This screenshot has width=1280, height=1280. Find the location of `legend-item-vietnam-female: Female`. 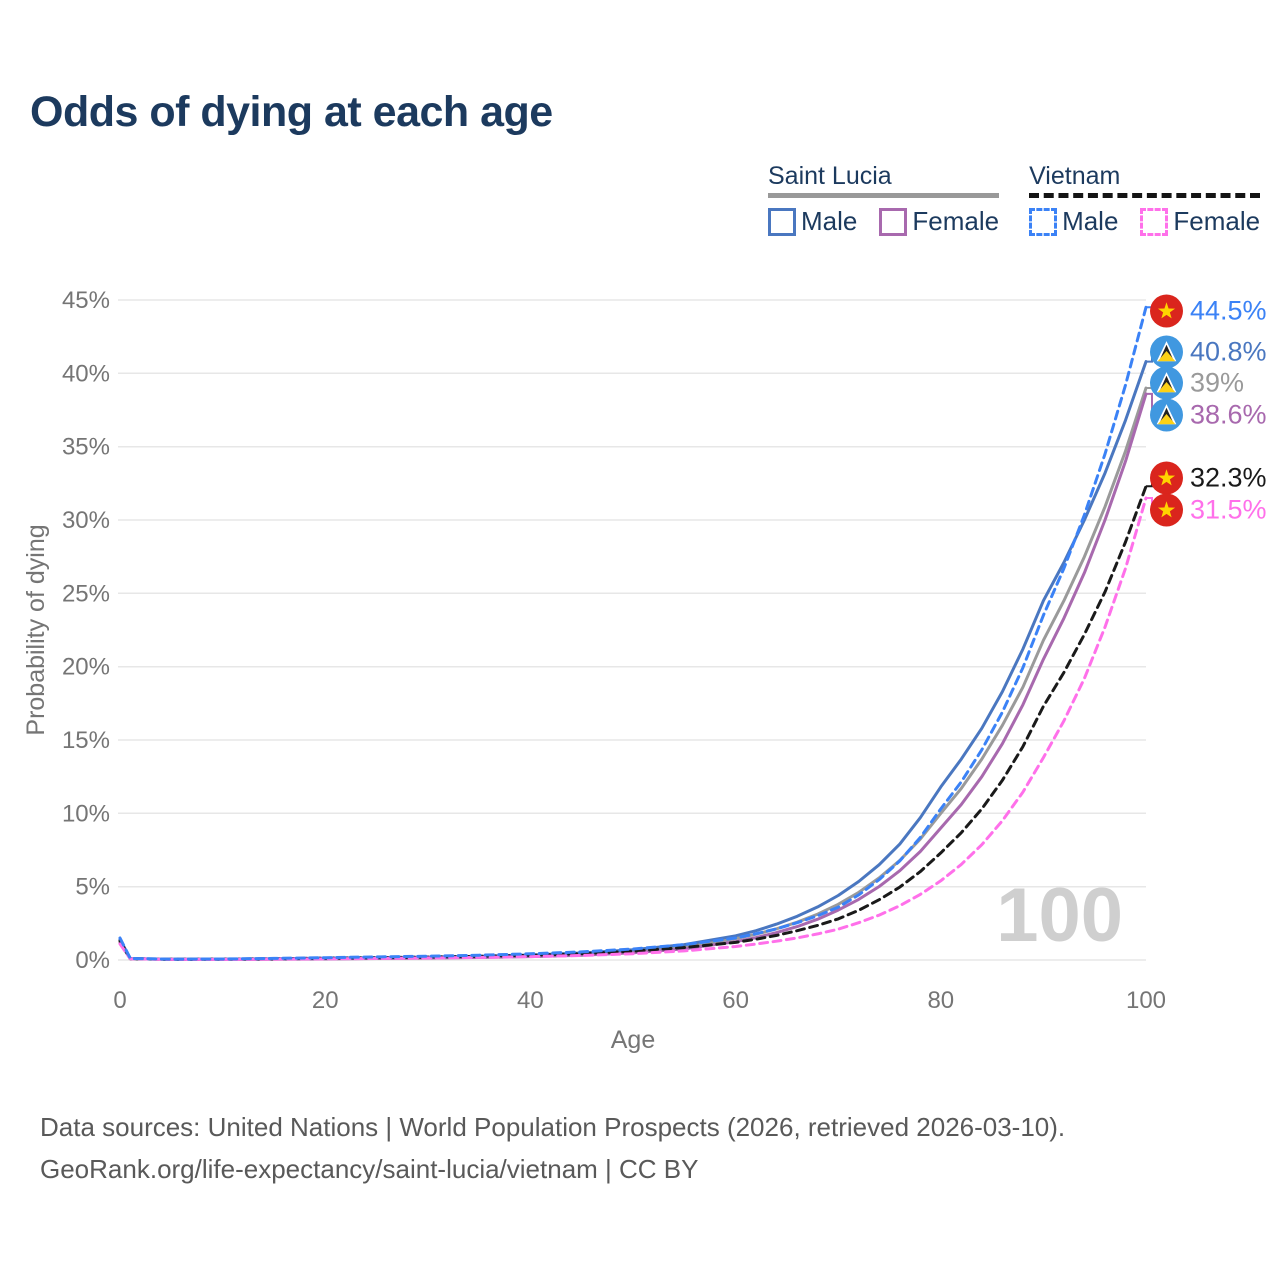

legend-item-vietnam-female: Female is located at coordinates (1200, 221).